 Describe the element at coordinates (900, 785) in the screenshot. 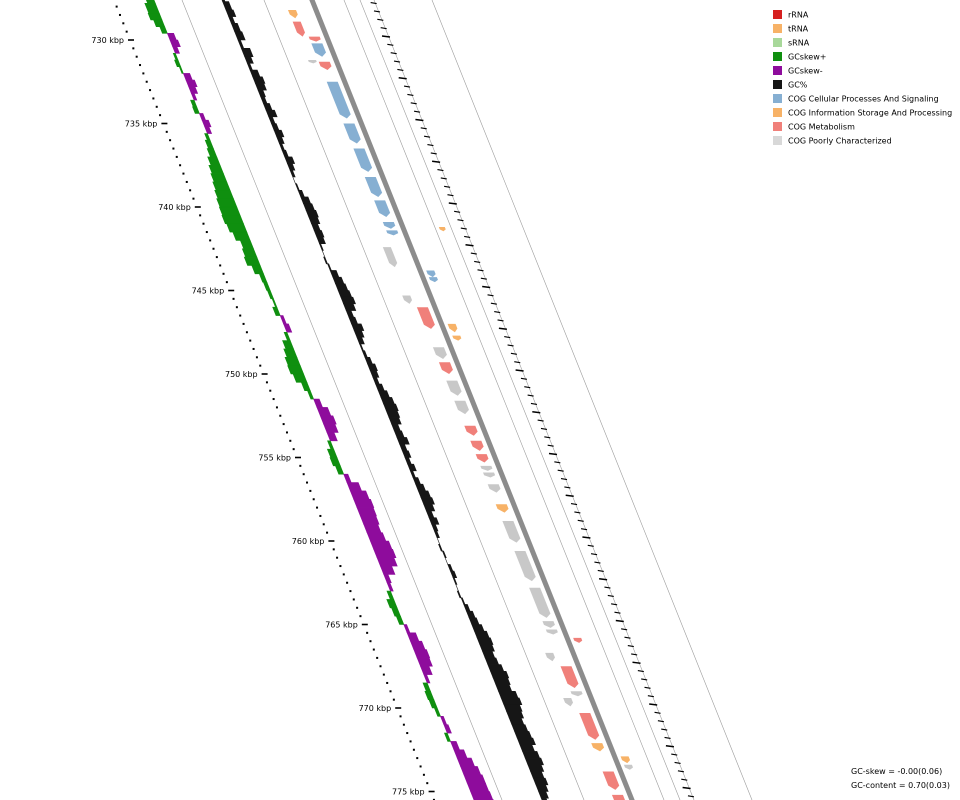

I see `gc-content-stat: GC-content = 0.70(0.03)` at that location.